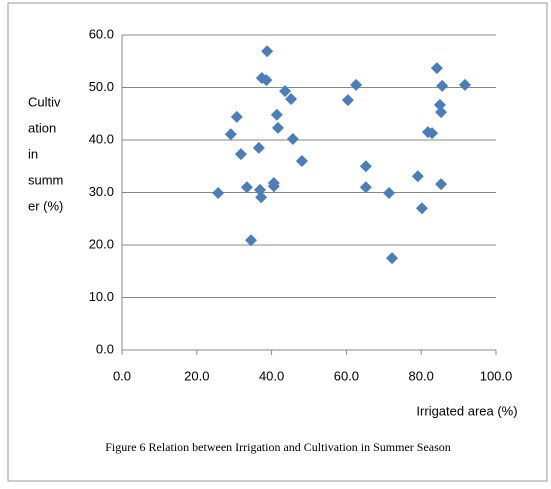  I want to click on y-tick-label: 30.0, so click(101, 191).